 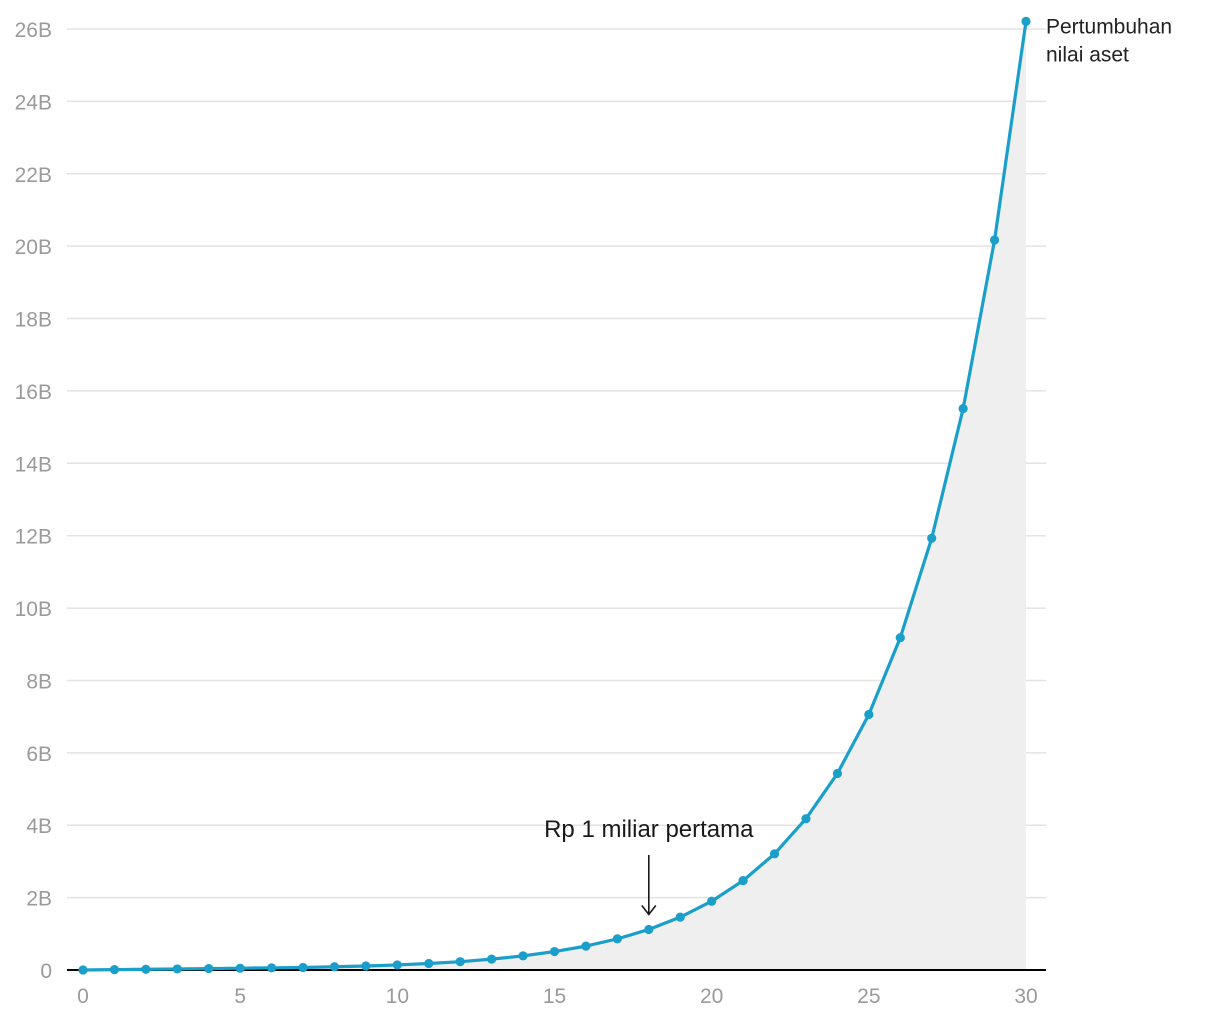 What do you see at coordinates (33, 175) in the screenshot?
I see `y-tick-label: 22B` at bounding box center [33, 175].